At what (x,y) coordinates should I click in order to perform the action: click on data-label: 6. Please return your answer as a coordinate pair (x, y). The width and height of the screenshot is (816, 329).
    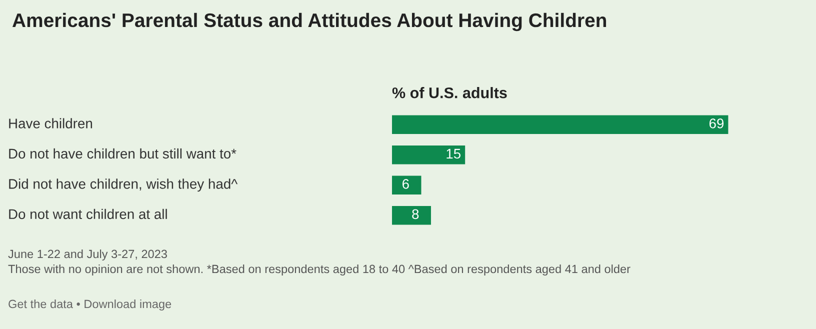
    Looking at the image, I should click on (405, 184).